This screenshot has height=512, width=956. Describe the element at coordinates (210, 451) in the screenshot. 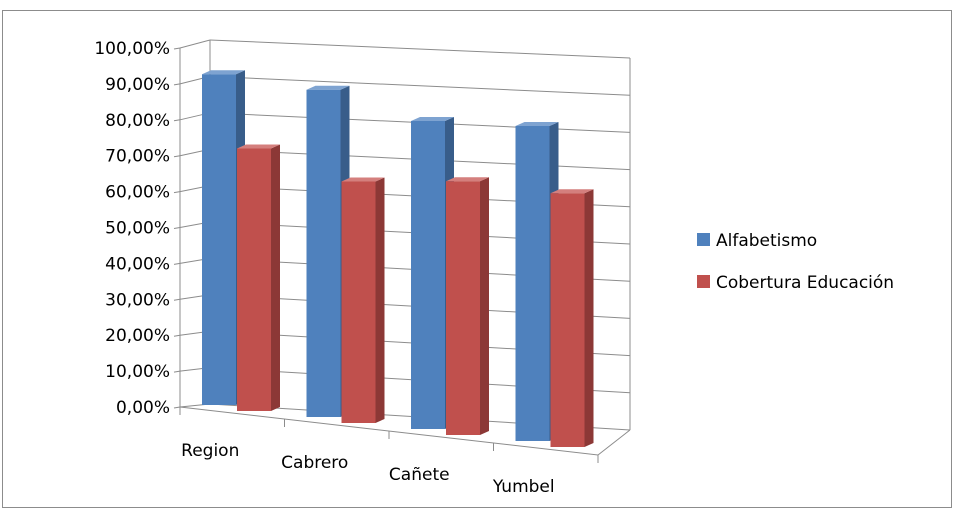

I see `x-tick-label: Region` at that location.